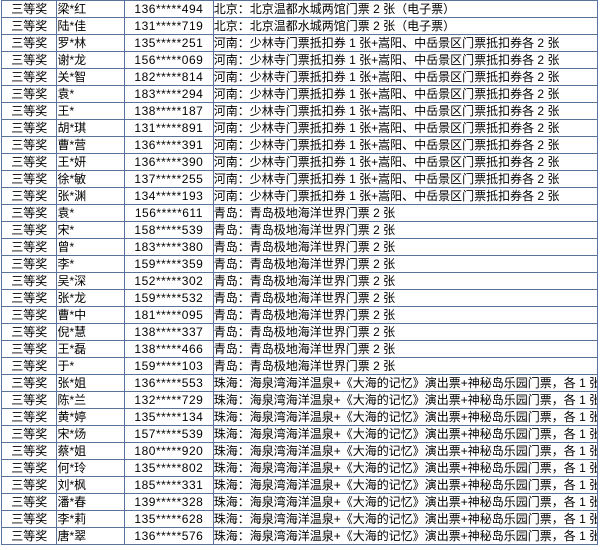 The width and height of the screenshot is (603, 550). Describe the element at coordinates (91, 26) in the screenshot. I see `name-cell: 陆*佳` at that location.